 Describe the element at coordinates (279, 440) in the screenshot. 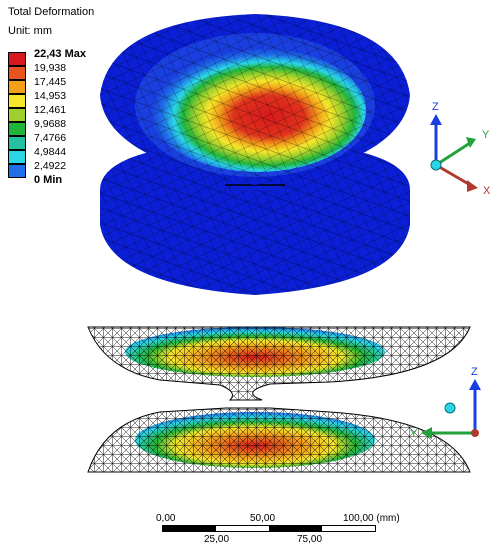

I see `section-bottom` at that location.